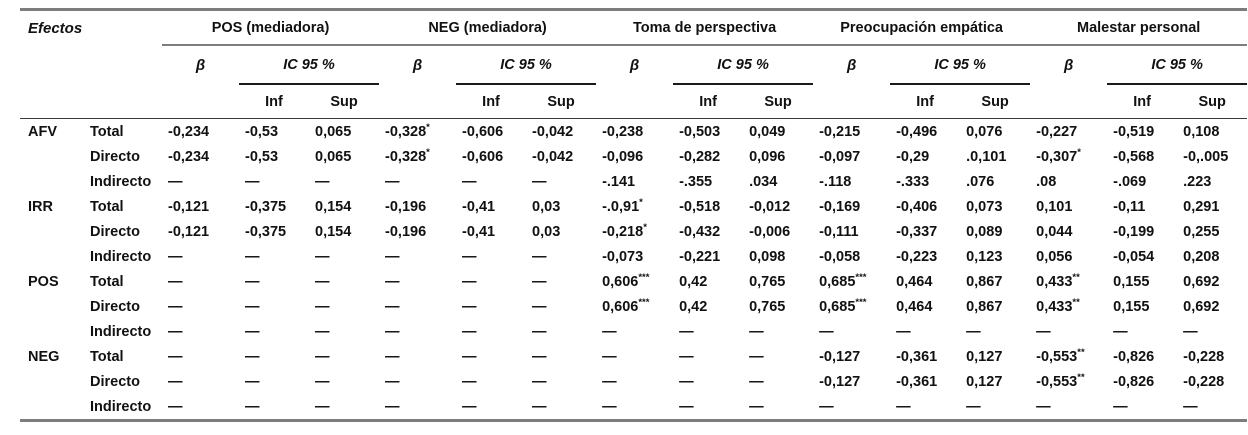 Image resolution: width=1248 pixels, height=435 pixels. I want to click on table-cell: -0,503, so click(700, 131).